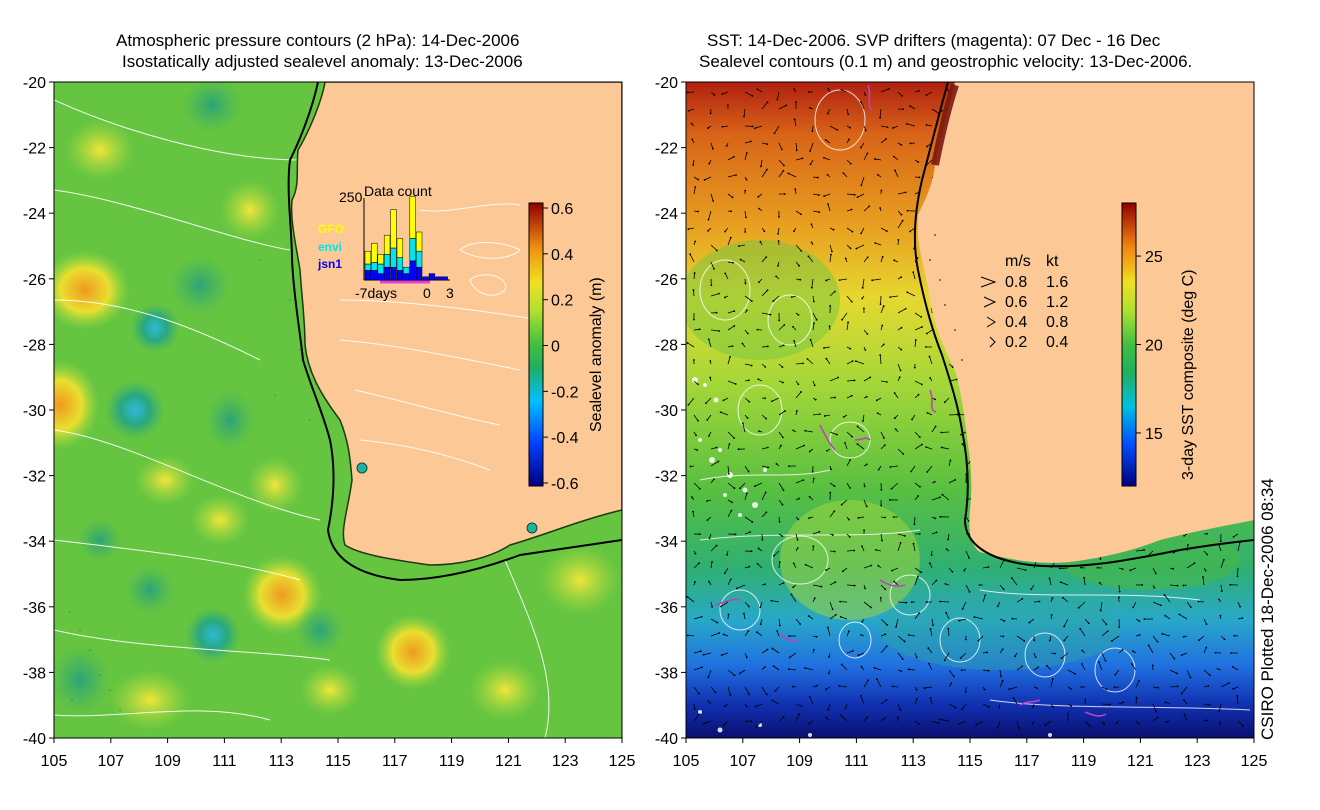 Image resolution: width=1320 pixels, height=810 pixels. Describe the element at coordinates (856, 761) in the screenshot. I see `x-tick-label: 111` at that location.